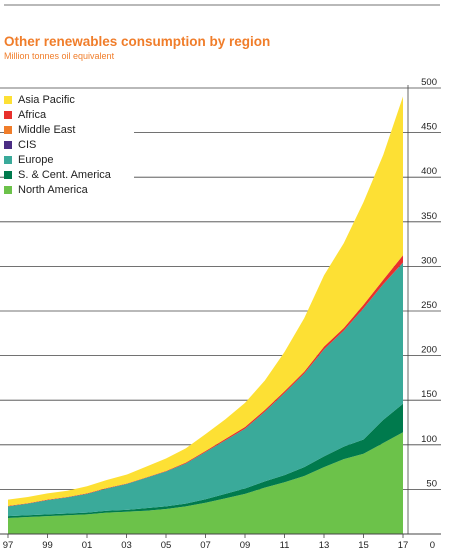 This screenshot has width=455, height=555. I want to click on y-tick-label-400: 400, so click(429, 171).